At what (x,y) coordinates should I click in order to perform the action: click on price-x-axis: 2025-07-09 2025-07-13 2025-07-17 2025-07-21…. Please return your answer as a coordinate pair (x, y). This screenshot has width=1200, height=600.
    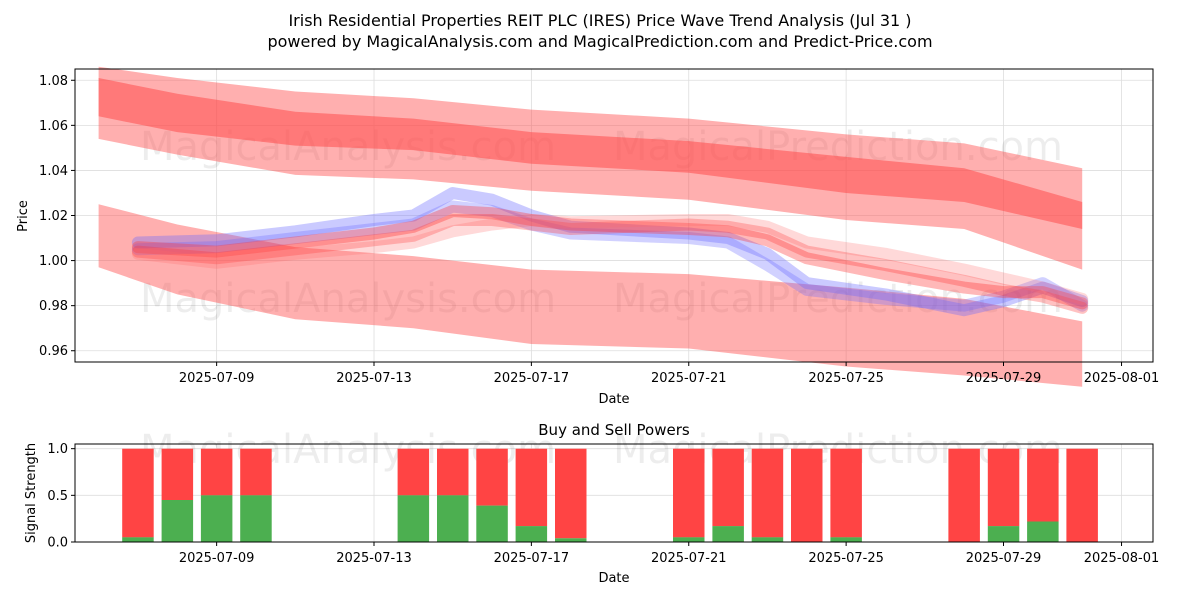
    Looking at the image, I should click on (669, 374).